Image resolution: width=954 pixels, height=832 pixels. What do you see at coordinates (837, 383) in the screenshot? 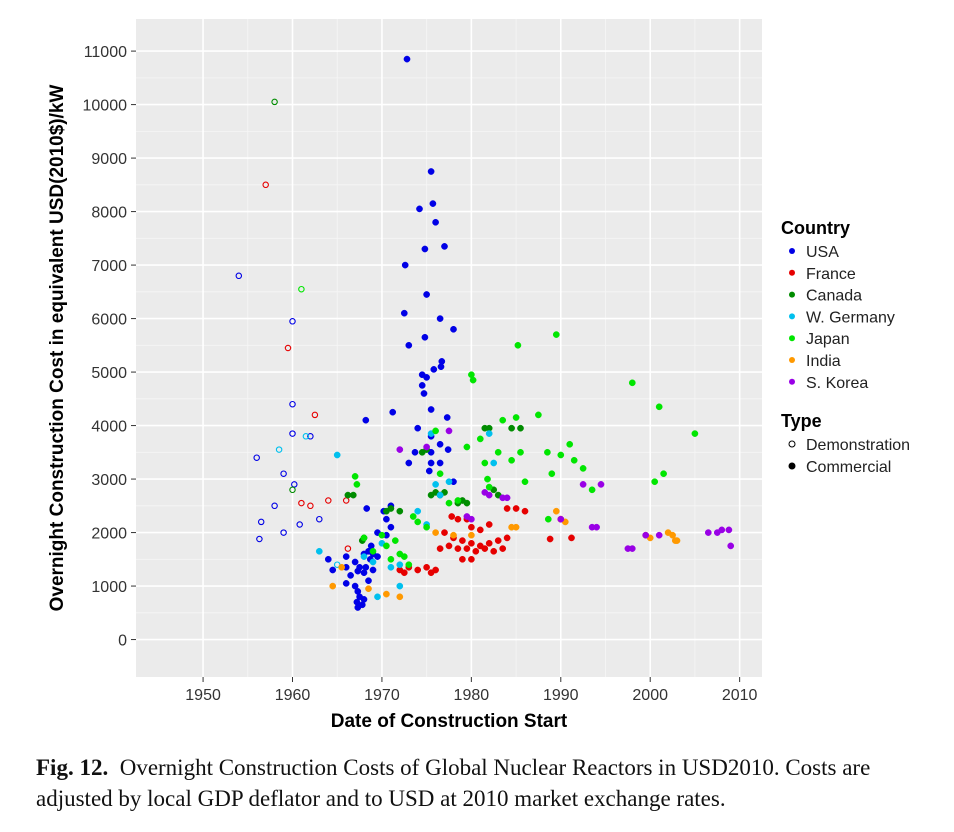
I see `legend-entry-label: S. Korea` at bounding box center [837, 383].